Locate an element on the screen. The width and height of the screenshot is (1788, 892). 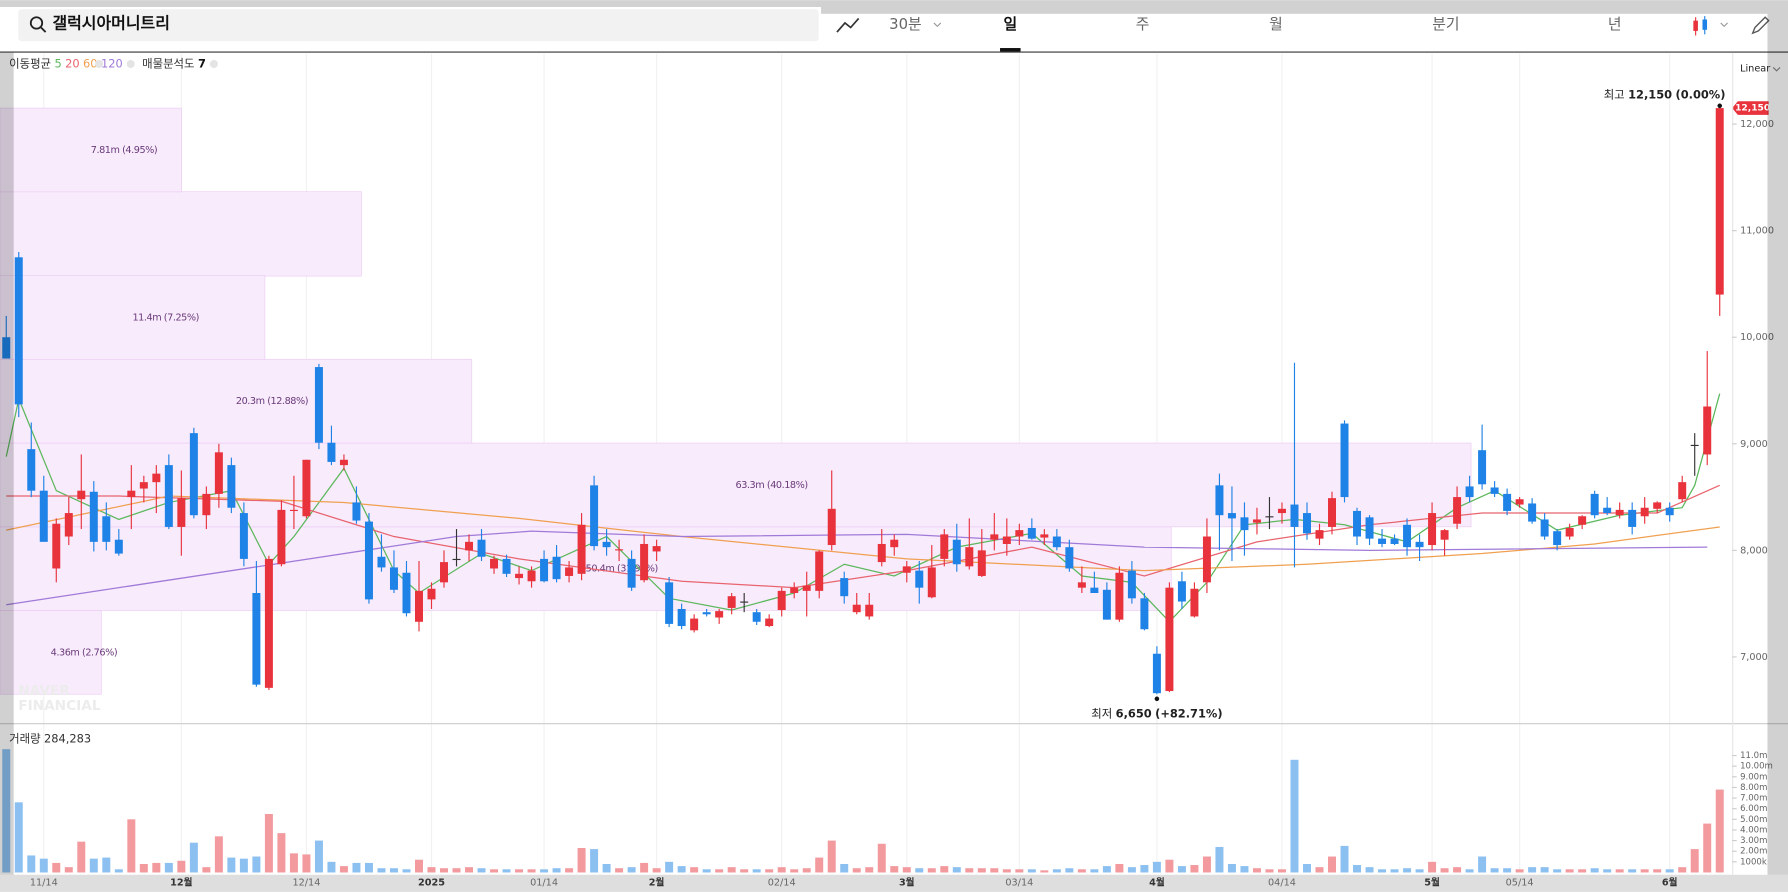
tab: 년 is located at coordinates (1615, 24).